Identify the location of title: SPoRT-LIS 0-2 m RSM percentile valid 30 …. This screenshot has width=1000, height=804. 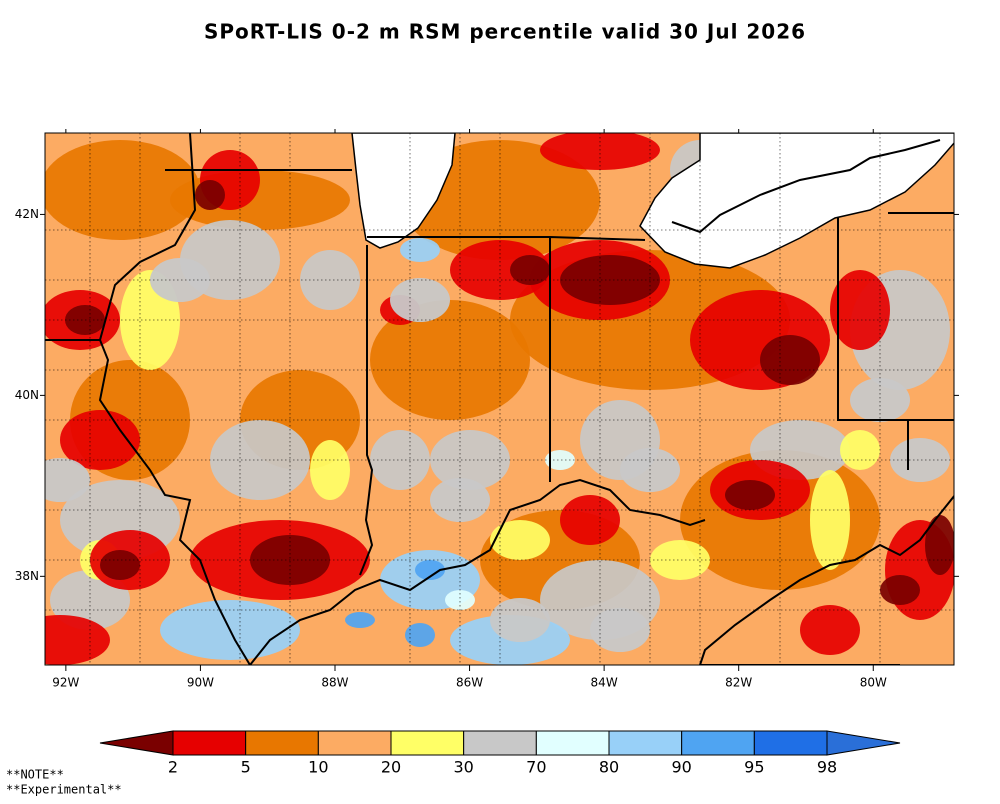
(505, 32).